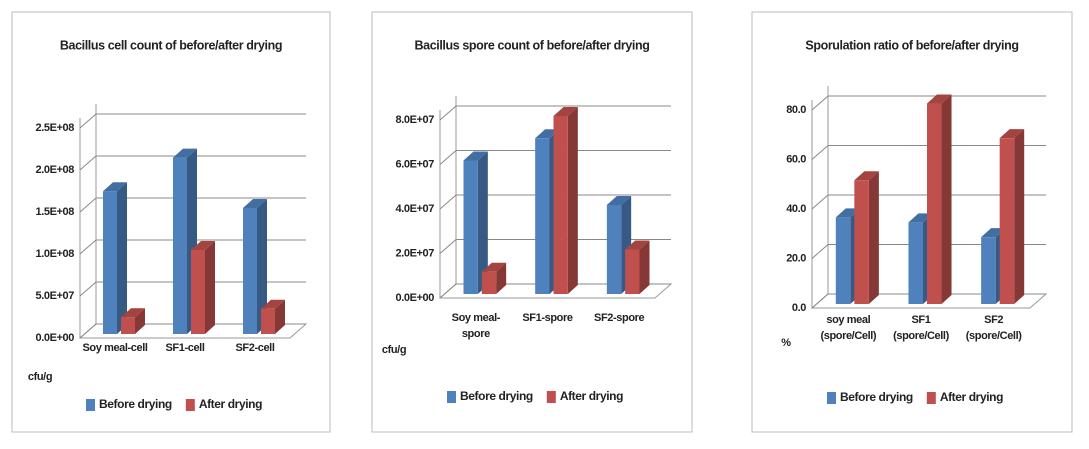  I want to click on x-tick-label: SF1 (spore/Cell), so click(921, 328).